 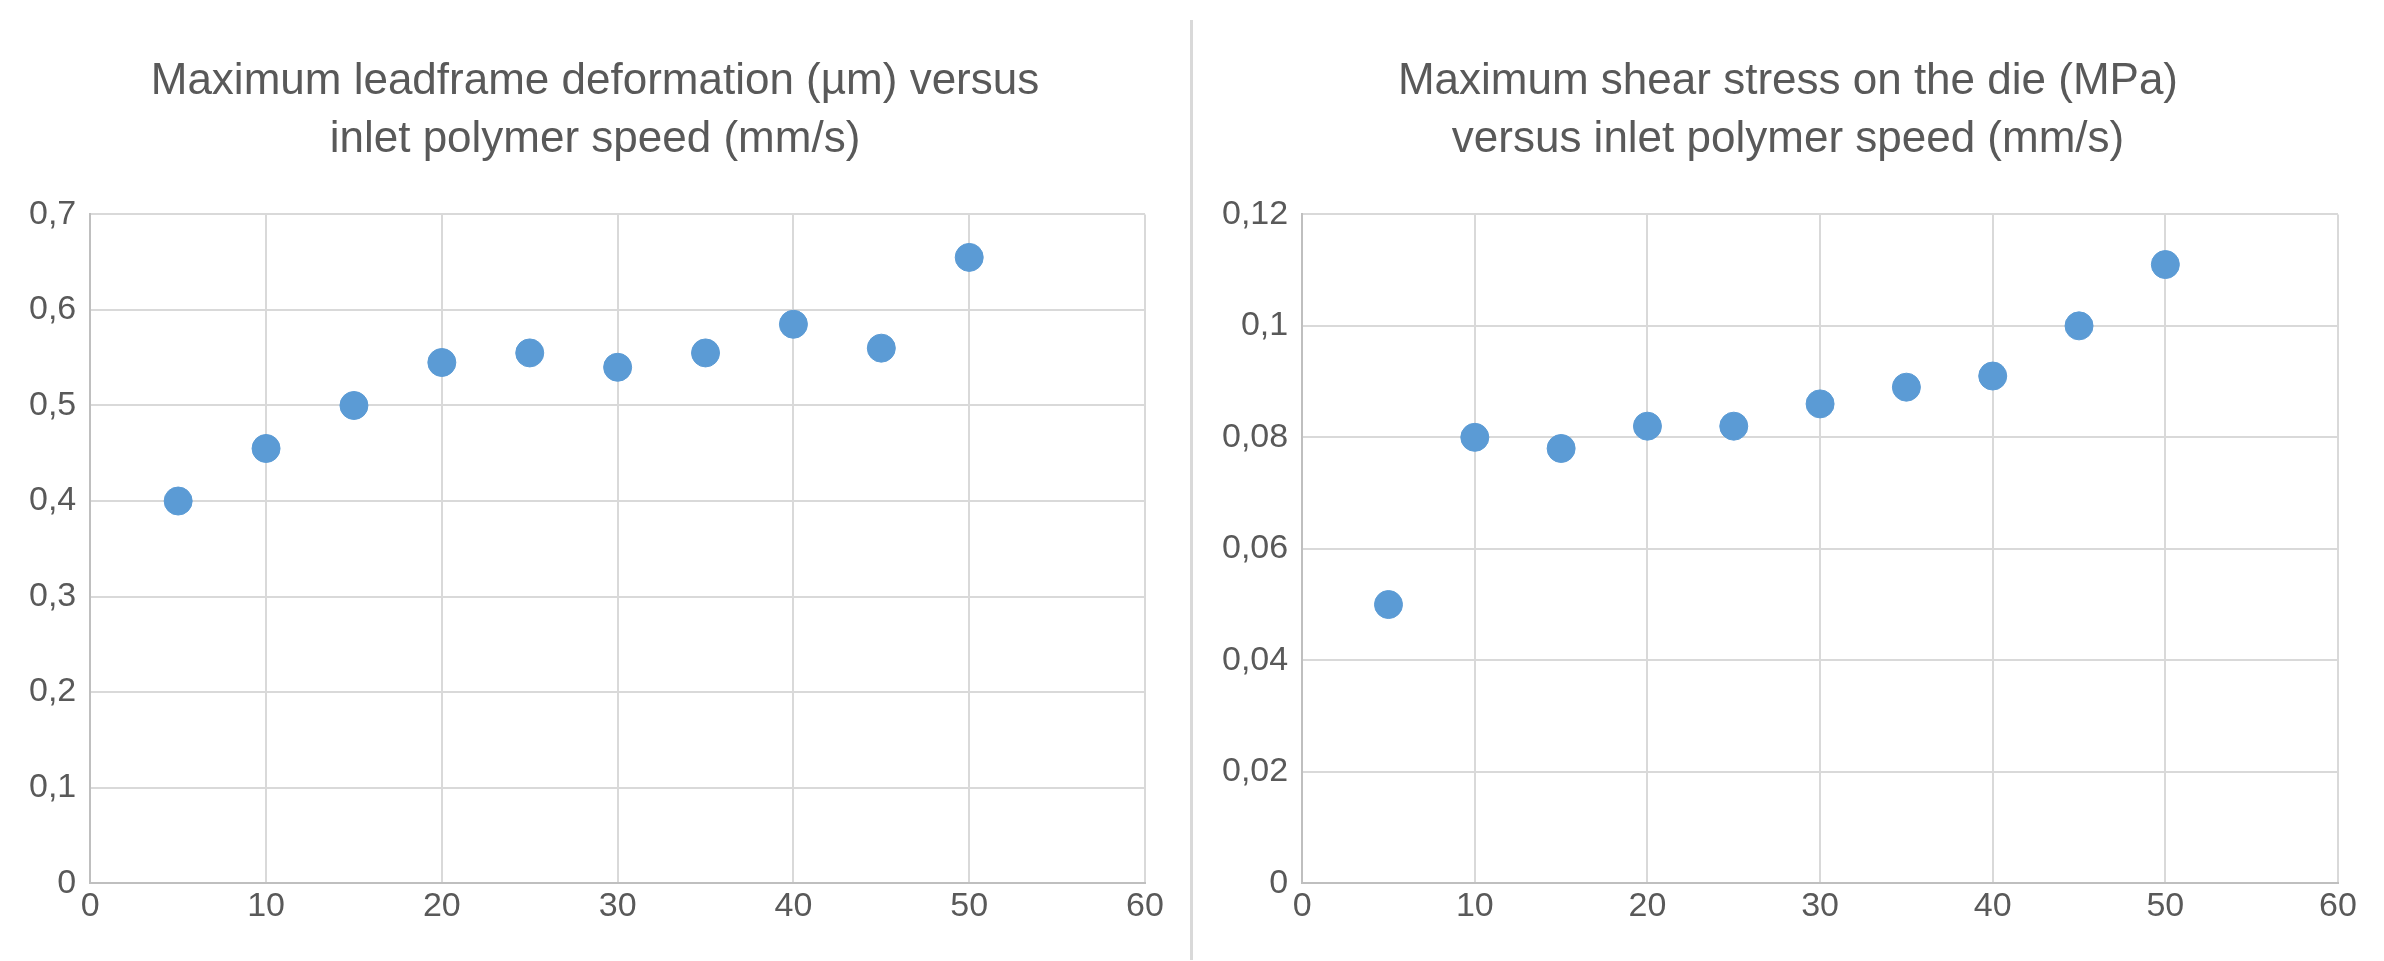 What do you see at coordinates (53, 402) in the screenshot?
I see `y-tick-label: 0,5` at bounding box center [53, 402].